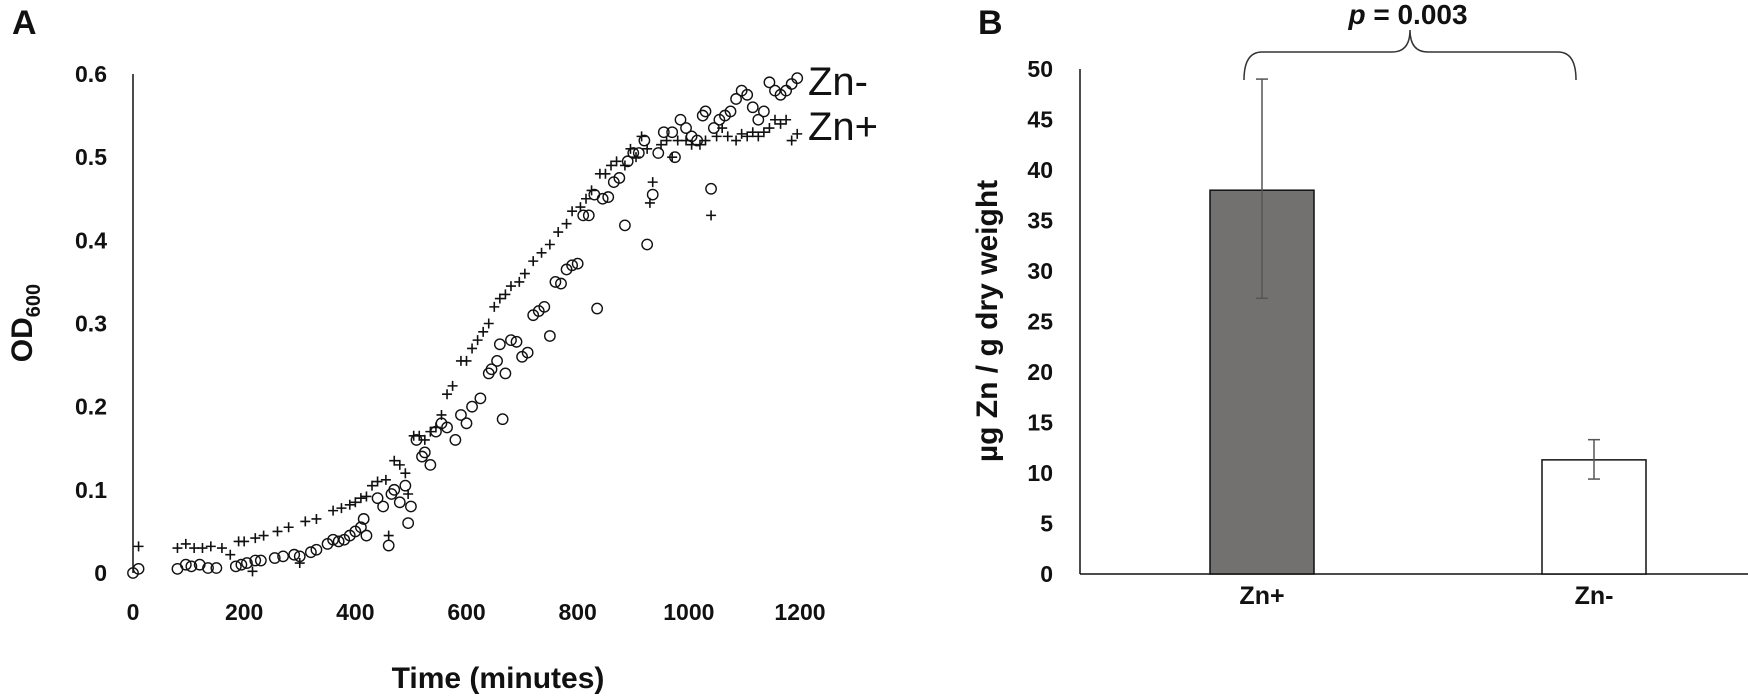 Image resolution: width=1748 pixels, height=700 pixels. Describe the element at coordinates (1040, 473) in the screenshot. I see `y-tick-label: 10` at that location.